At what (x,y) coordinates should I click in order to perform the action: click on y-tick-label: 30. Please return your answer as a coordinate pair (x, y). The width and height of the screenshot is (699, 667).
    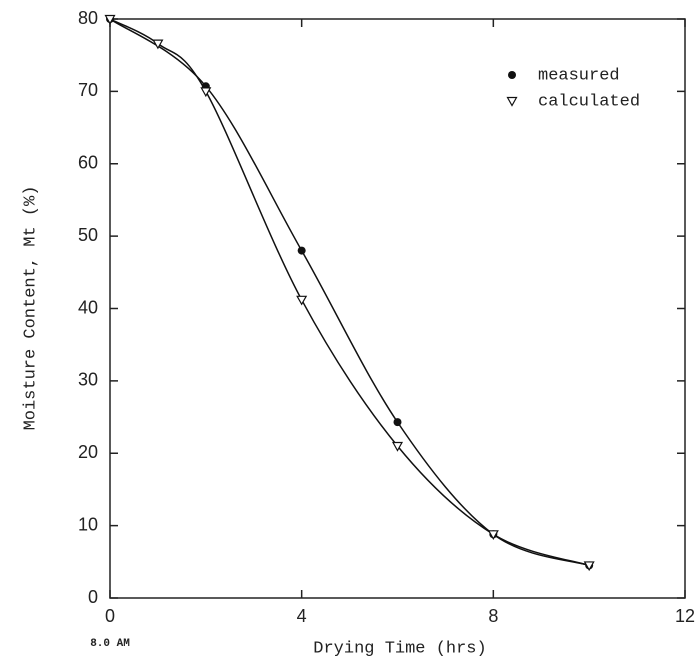
    Looking at the image, I should click on (88, 380).